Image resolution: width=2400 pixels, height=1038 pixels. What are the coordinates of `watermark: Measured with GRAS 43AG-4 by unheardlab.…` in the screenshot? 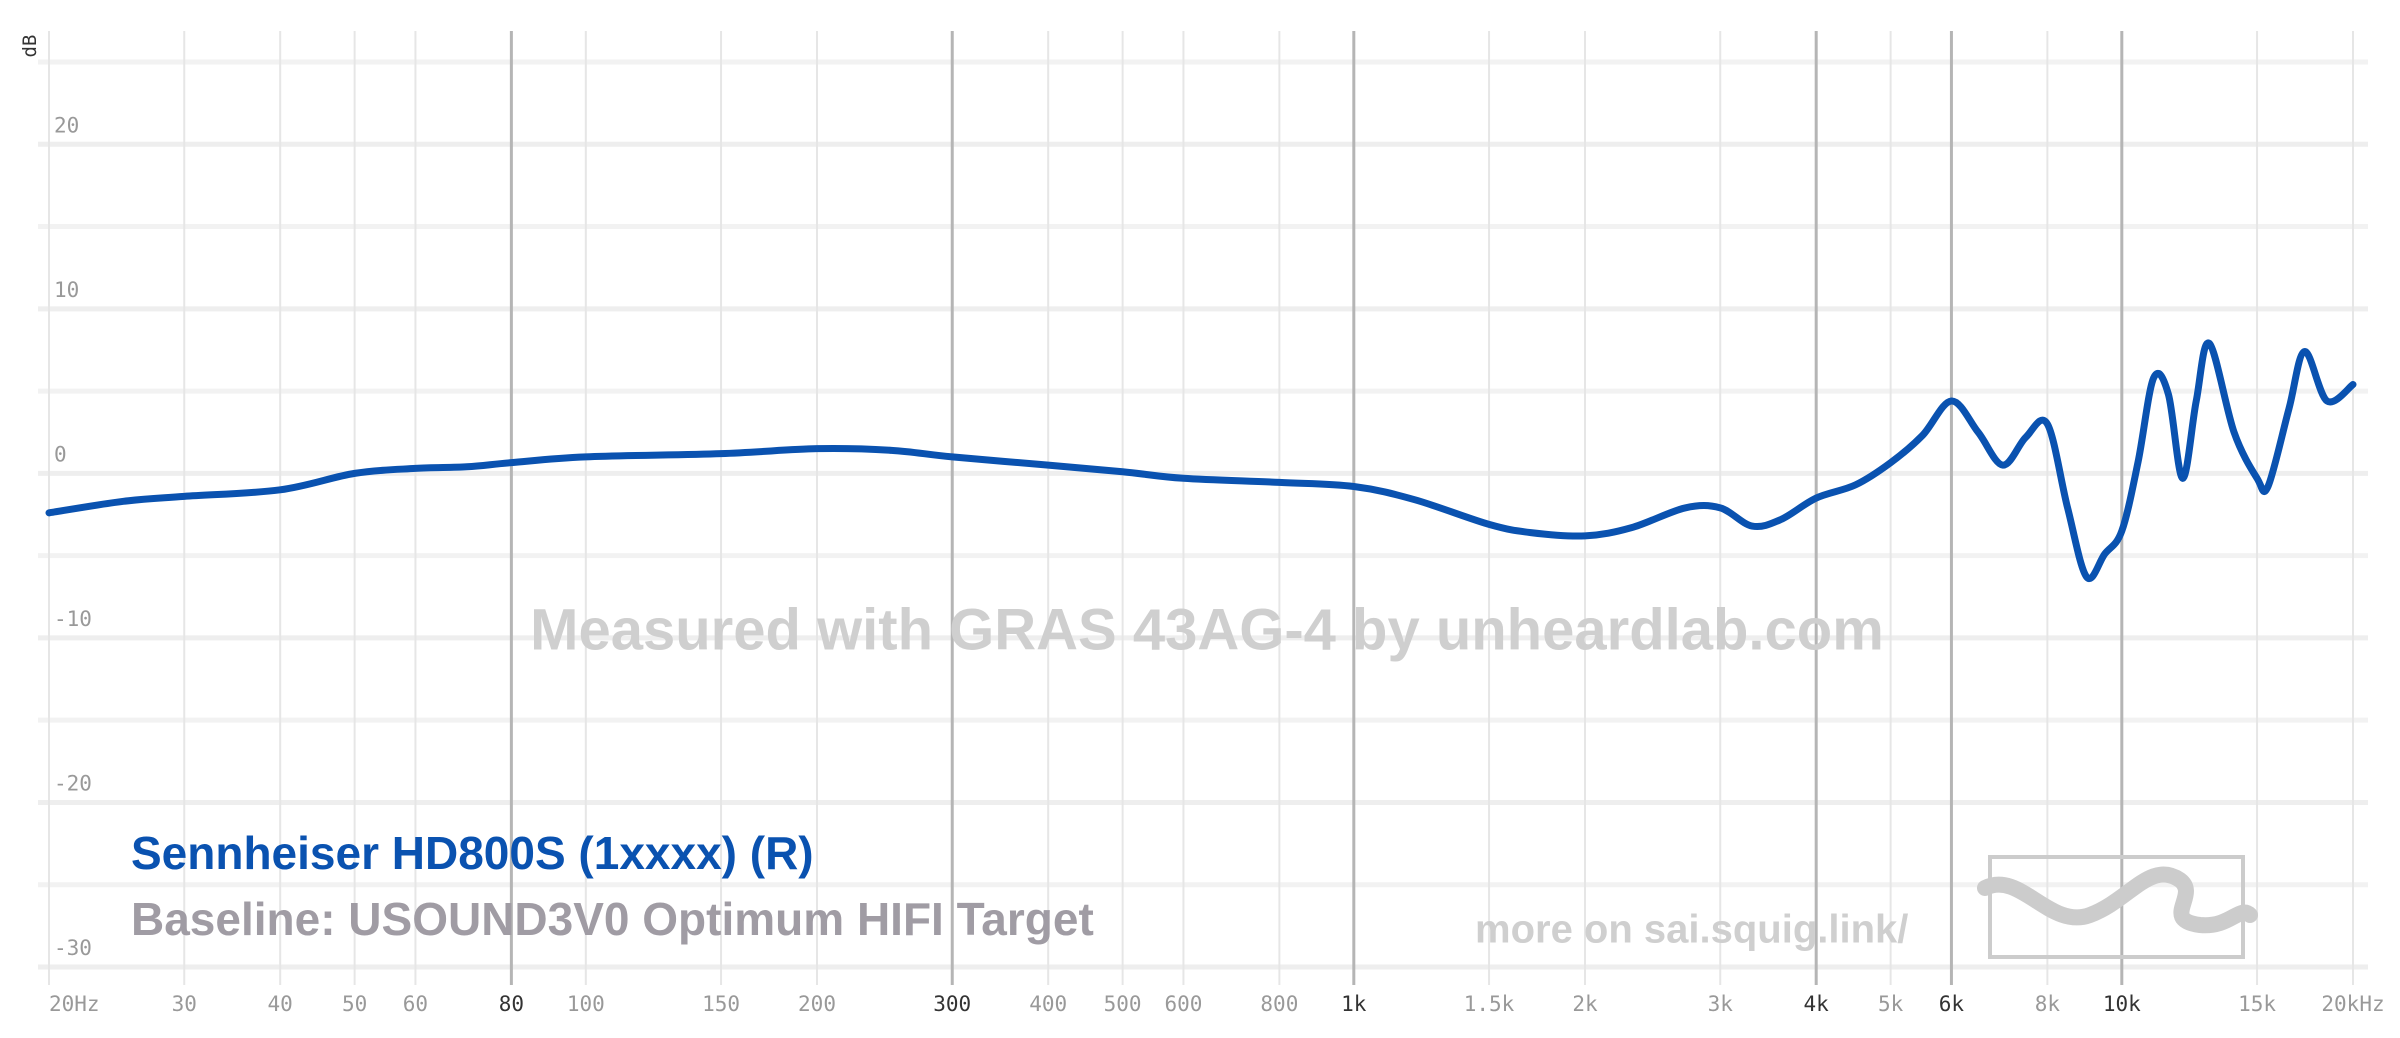 It's located at (1207, 629).